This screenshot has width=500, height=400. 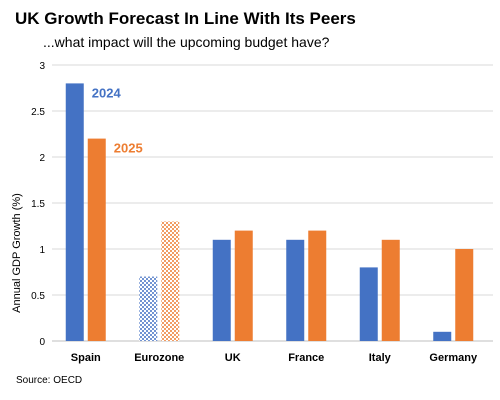 I want to click on bar-2024-uk, so click(x=221, y=290).